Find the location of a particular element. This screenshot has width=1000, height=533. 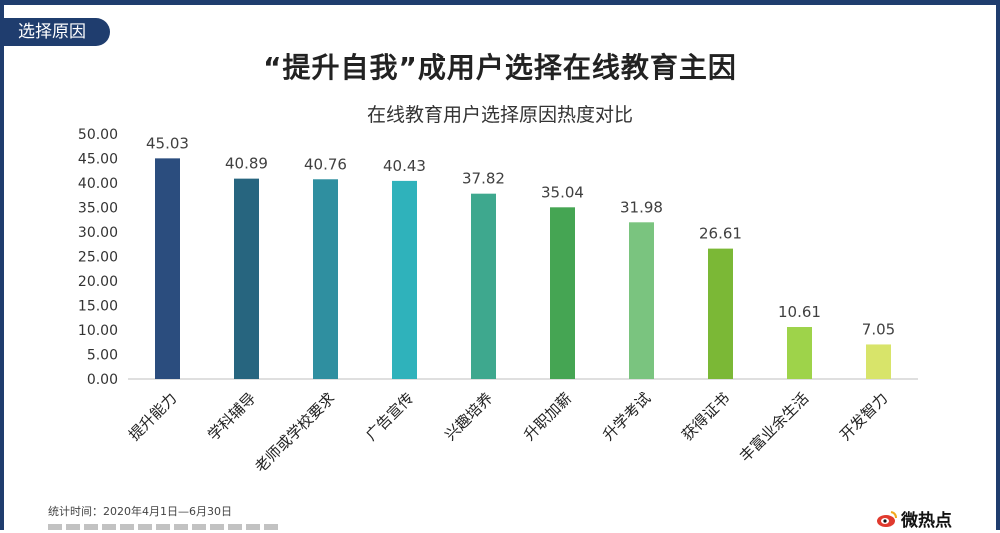

page-title: “提升自我”成用户选择在线教育主因 is located at coordinates (500, 67).